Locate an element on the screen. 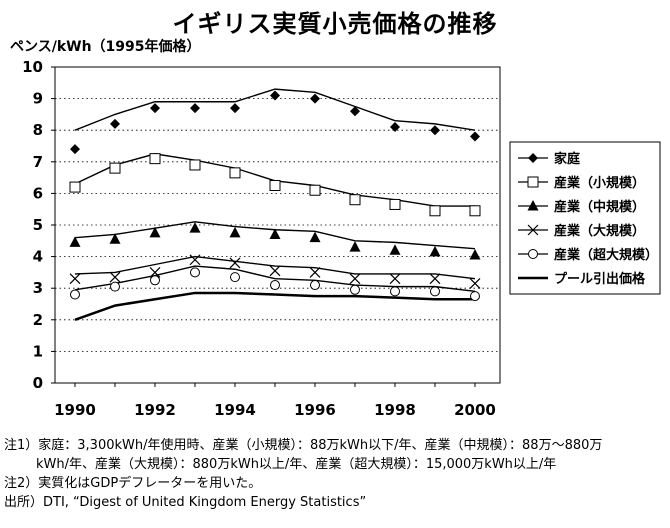  note-line: 注2）実質化はGDPデフレーターを用いた。 is located at coordinates (133, 483).